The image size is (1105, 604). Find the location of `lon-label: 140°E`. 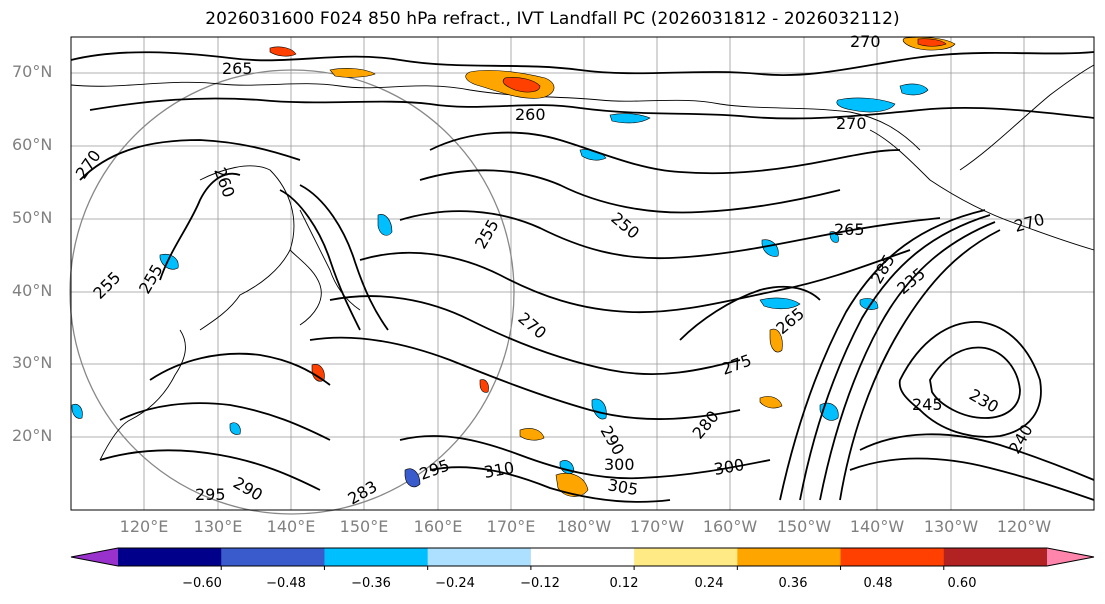

lon-label: 140°E is located at coordinates (291, 526).